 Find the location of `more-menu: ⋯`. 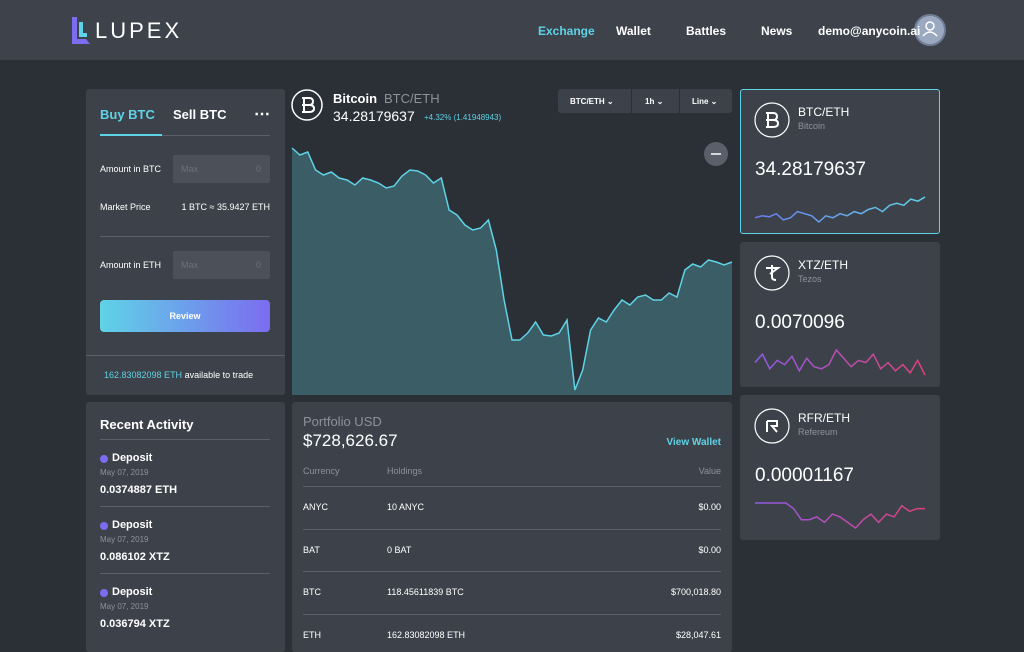

more-menu: ⋯ is located at coordinates (262, 114).